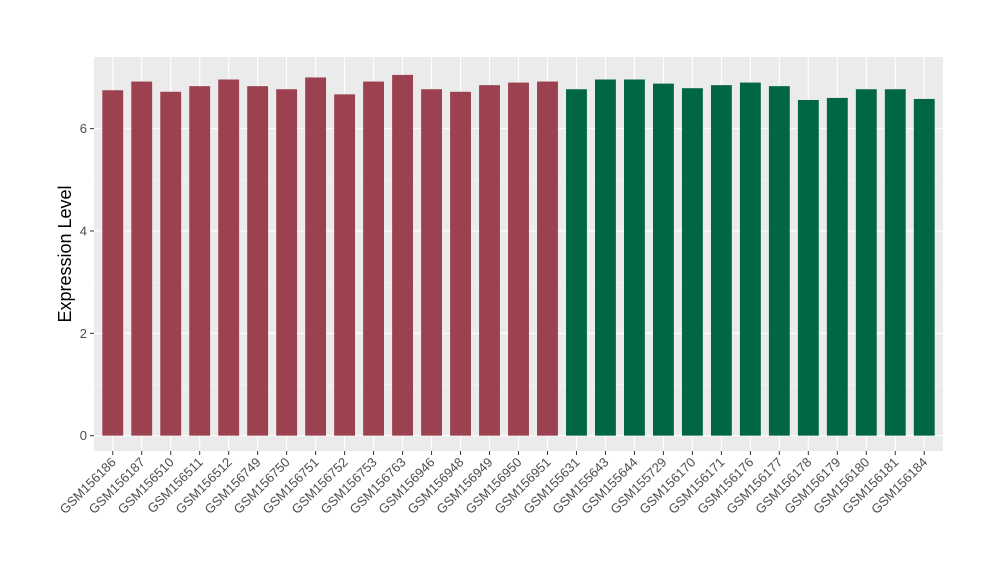 The image size is (1000, 580). I want to click on y-tick-label: 6, so click(83, 128).